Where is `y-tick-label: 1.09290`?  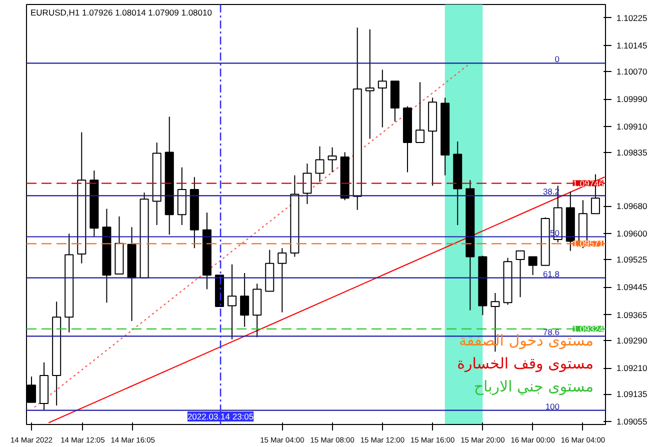
y-tick-label: 1.09290 is located at coordinates (632, 341).